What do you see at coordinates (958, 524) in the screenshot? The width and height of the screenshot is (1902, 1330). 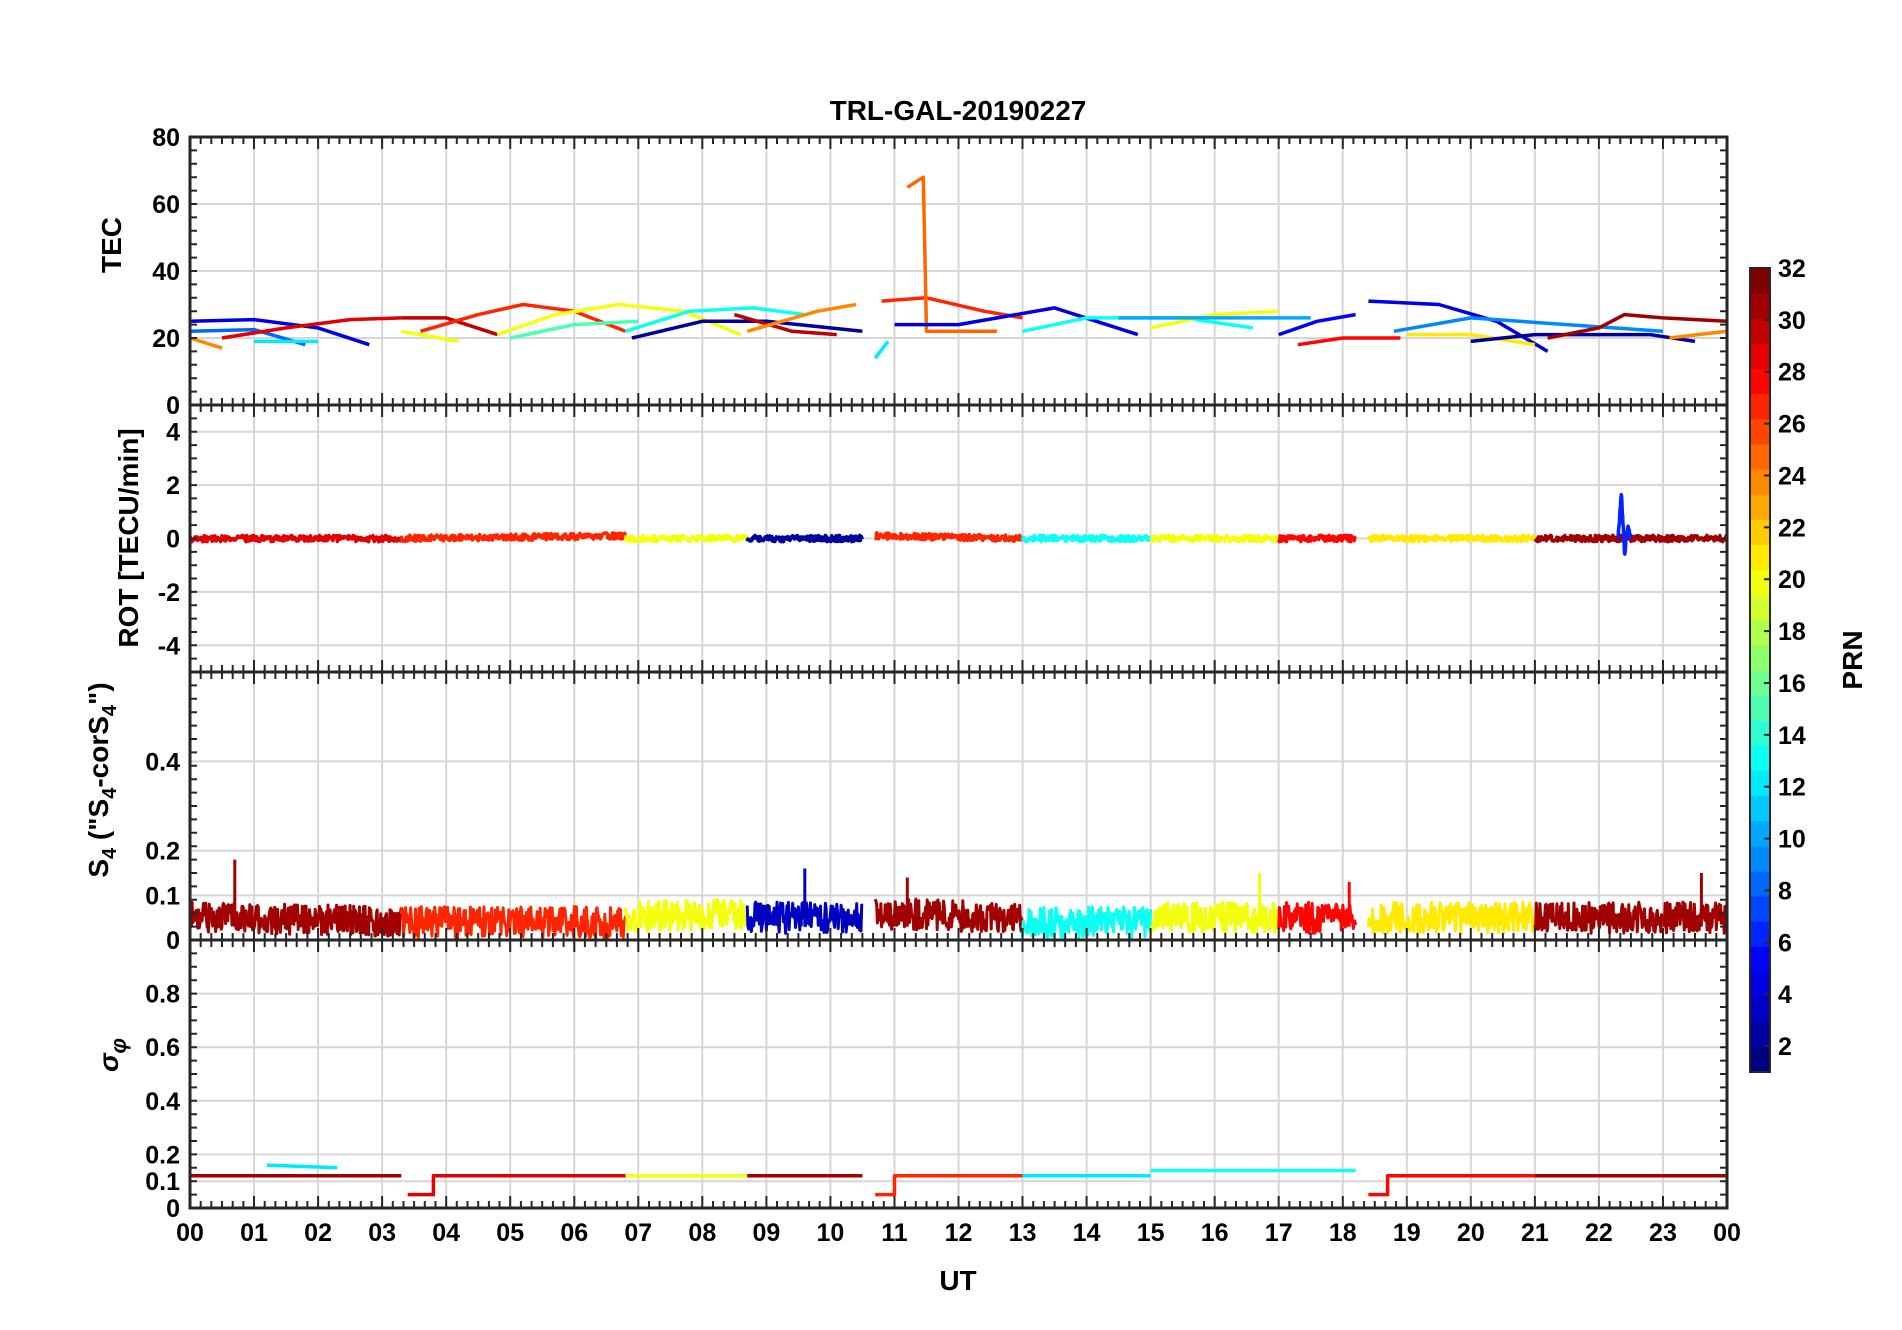 I see `rot-series-group` at bounding box center [958, 524].